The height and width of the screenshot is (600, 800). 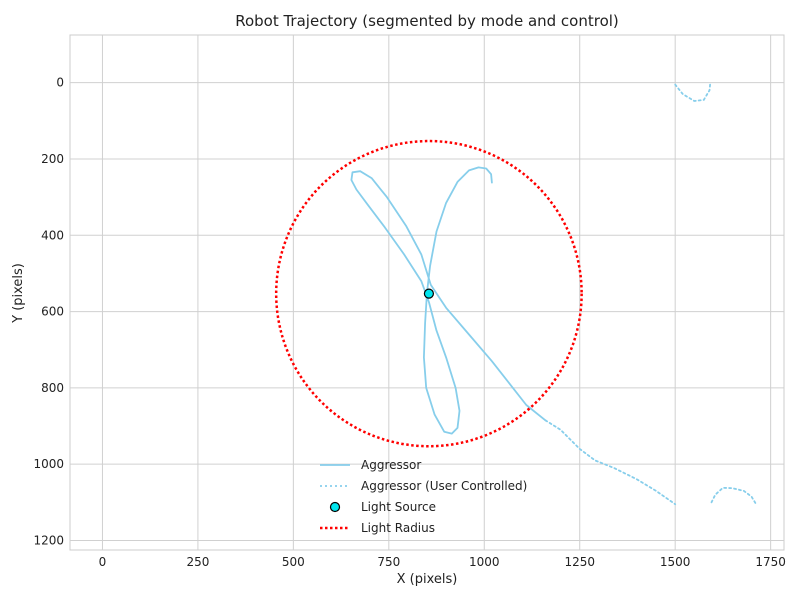 I want to click on legend-swatch-light-source, so click(x=335, y=507).